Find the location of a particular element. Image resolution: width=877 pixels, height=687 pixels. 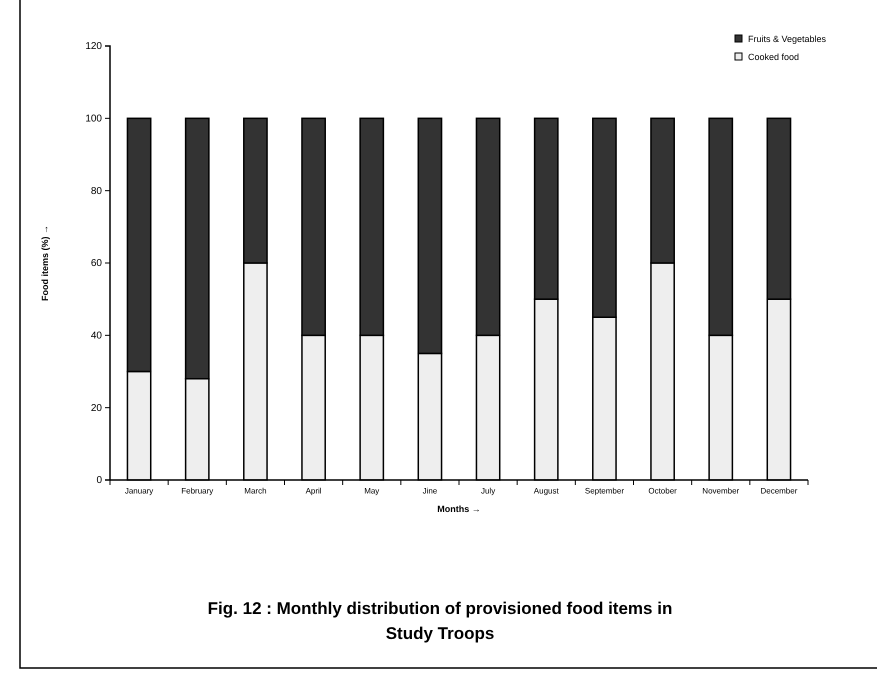

x-tick-label: March is located at coordinates (255, 491).